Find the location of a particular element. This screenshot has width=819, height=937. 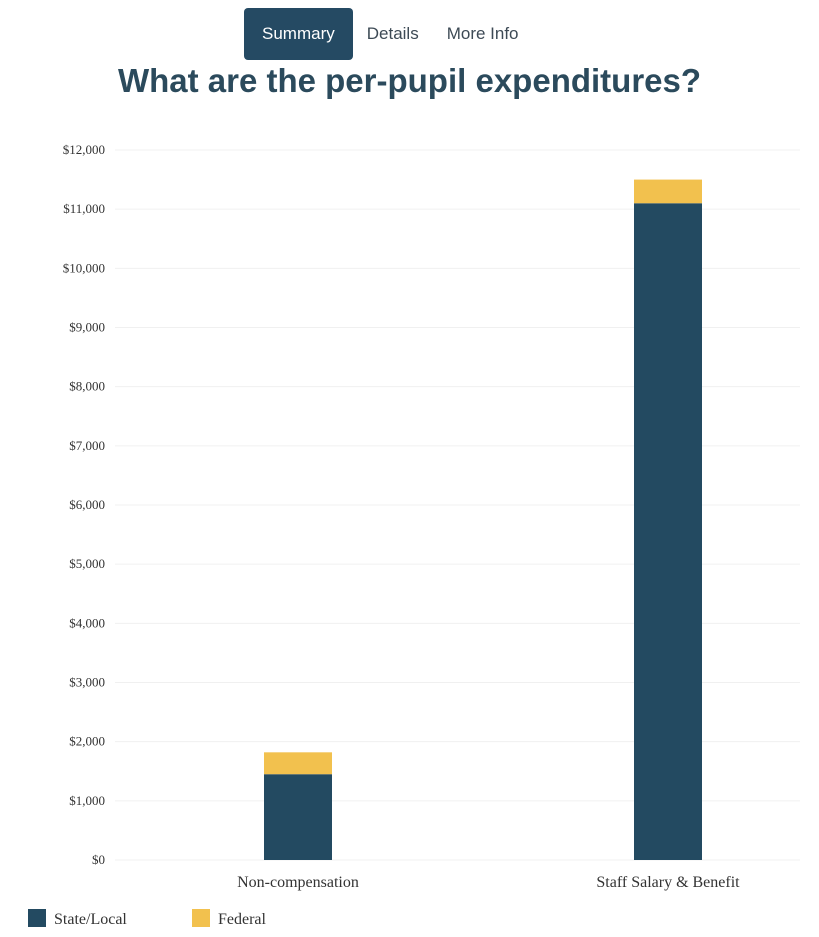

tab-details: Details is located at coordinates (392, 33).